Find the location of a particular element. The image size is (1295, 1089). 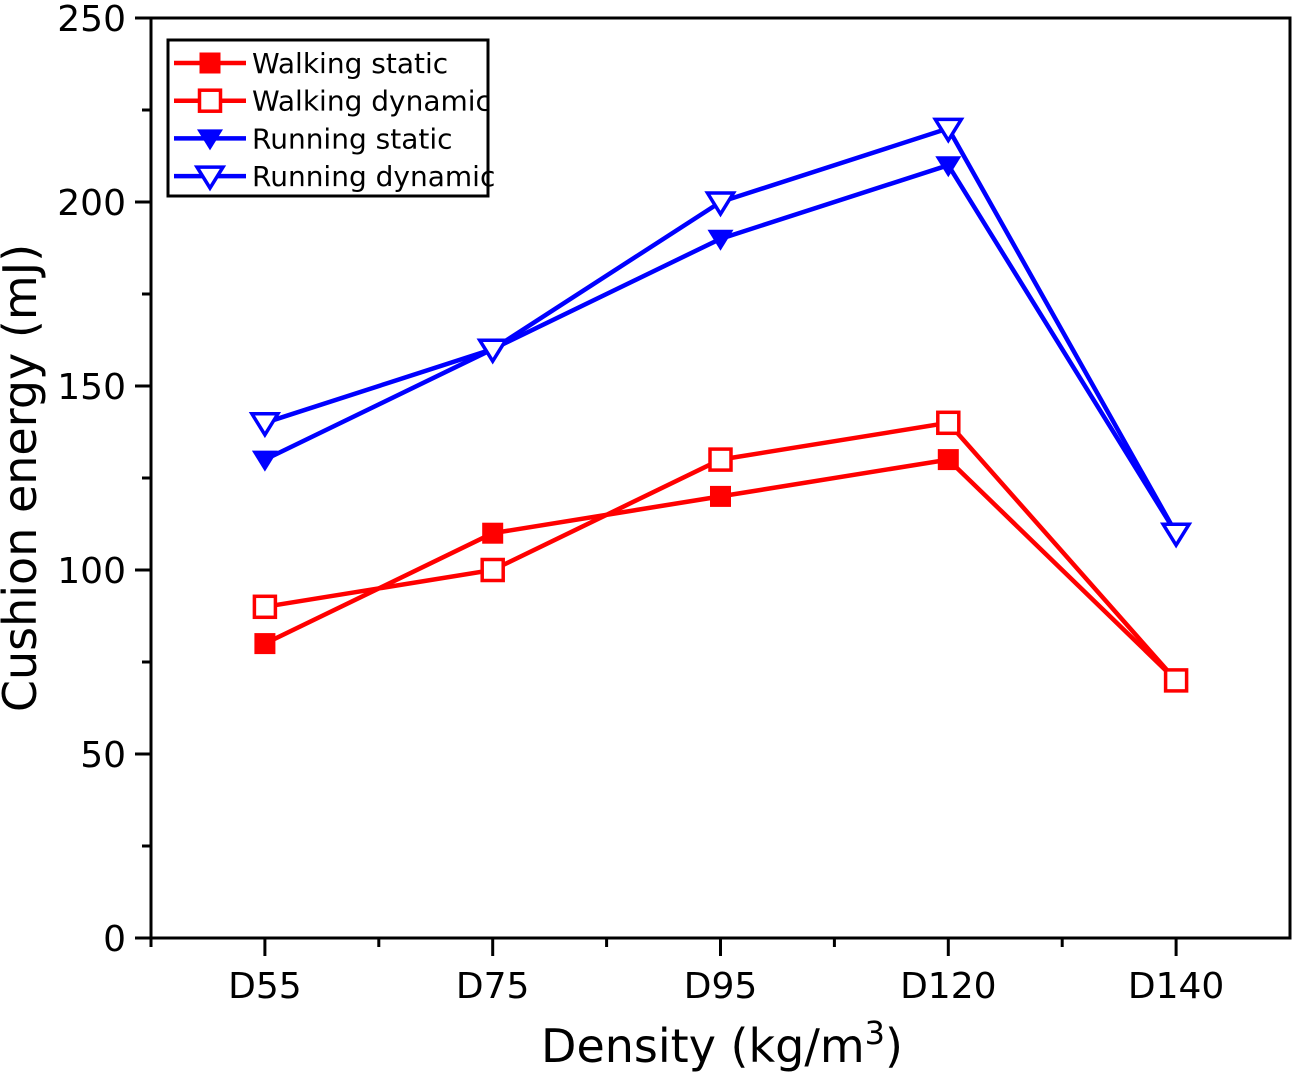

x-axis-tick-label-d120: D120 is located at coordinates (948, 986).